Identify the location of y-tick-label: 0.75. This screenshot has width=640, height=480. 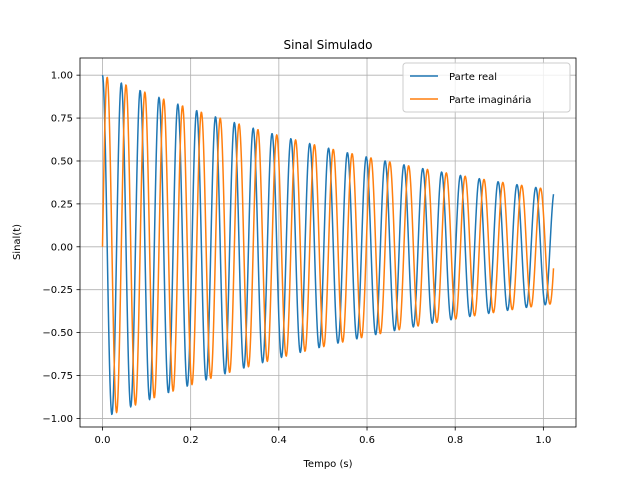
(62, 119).